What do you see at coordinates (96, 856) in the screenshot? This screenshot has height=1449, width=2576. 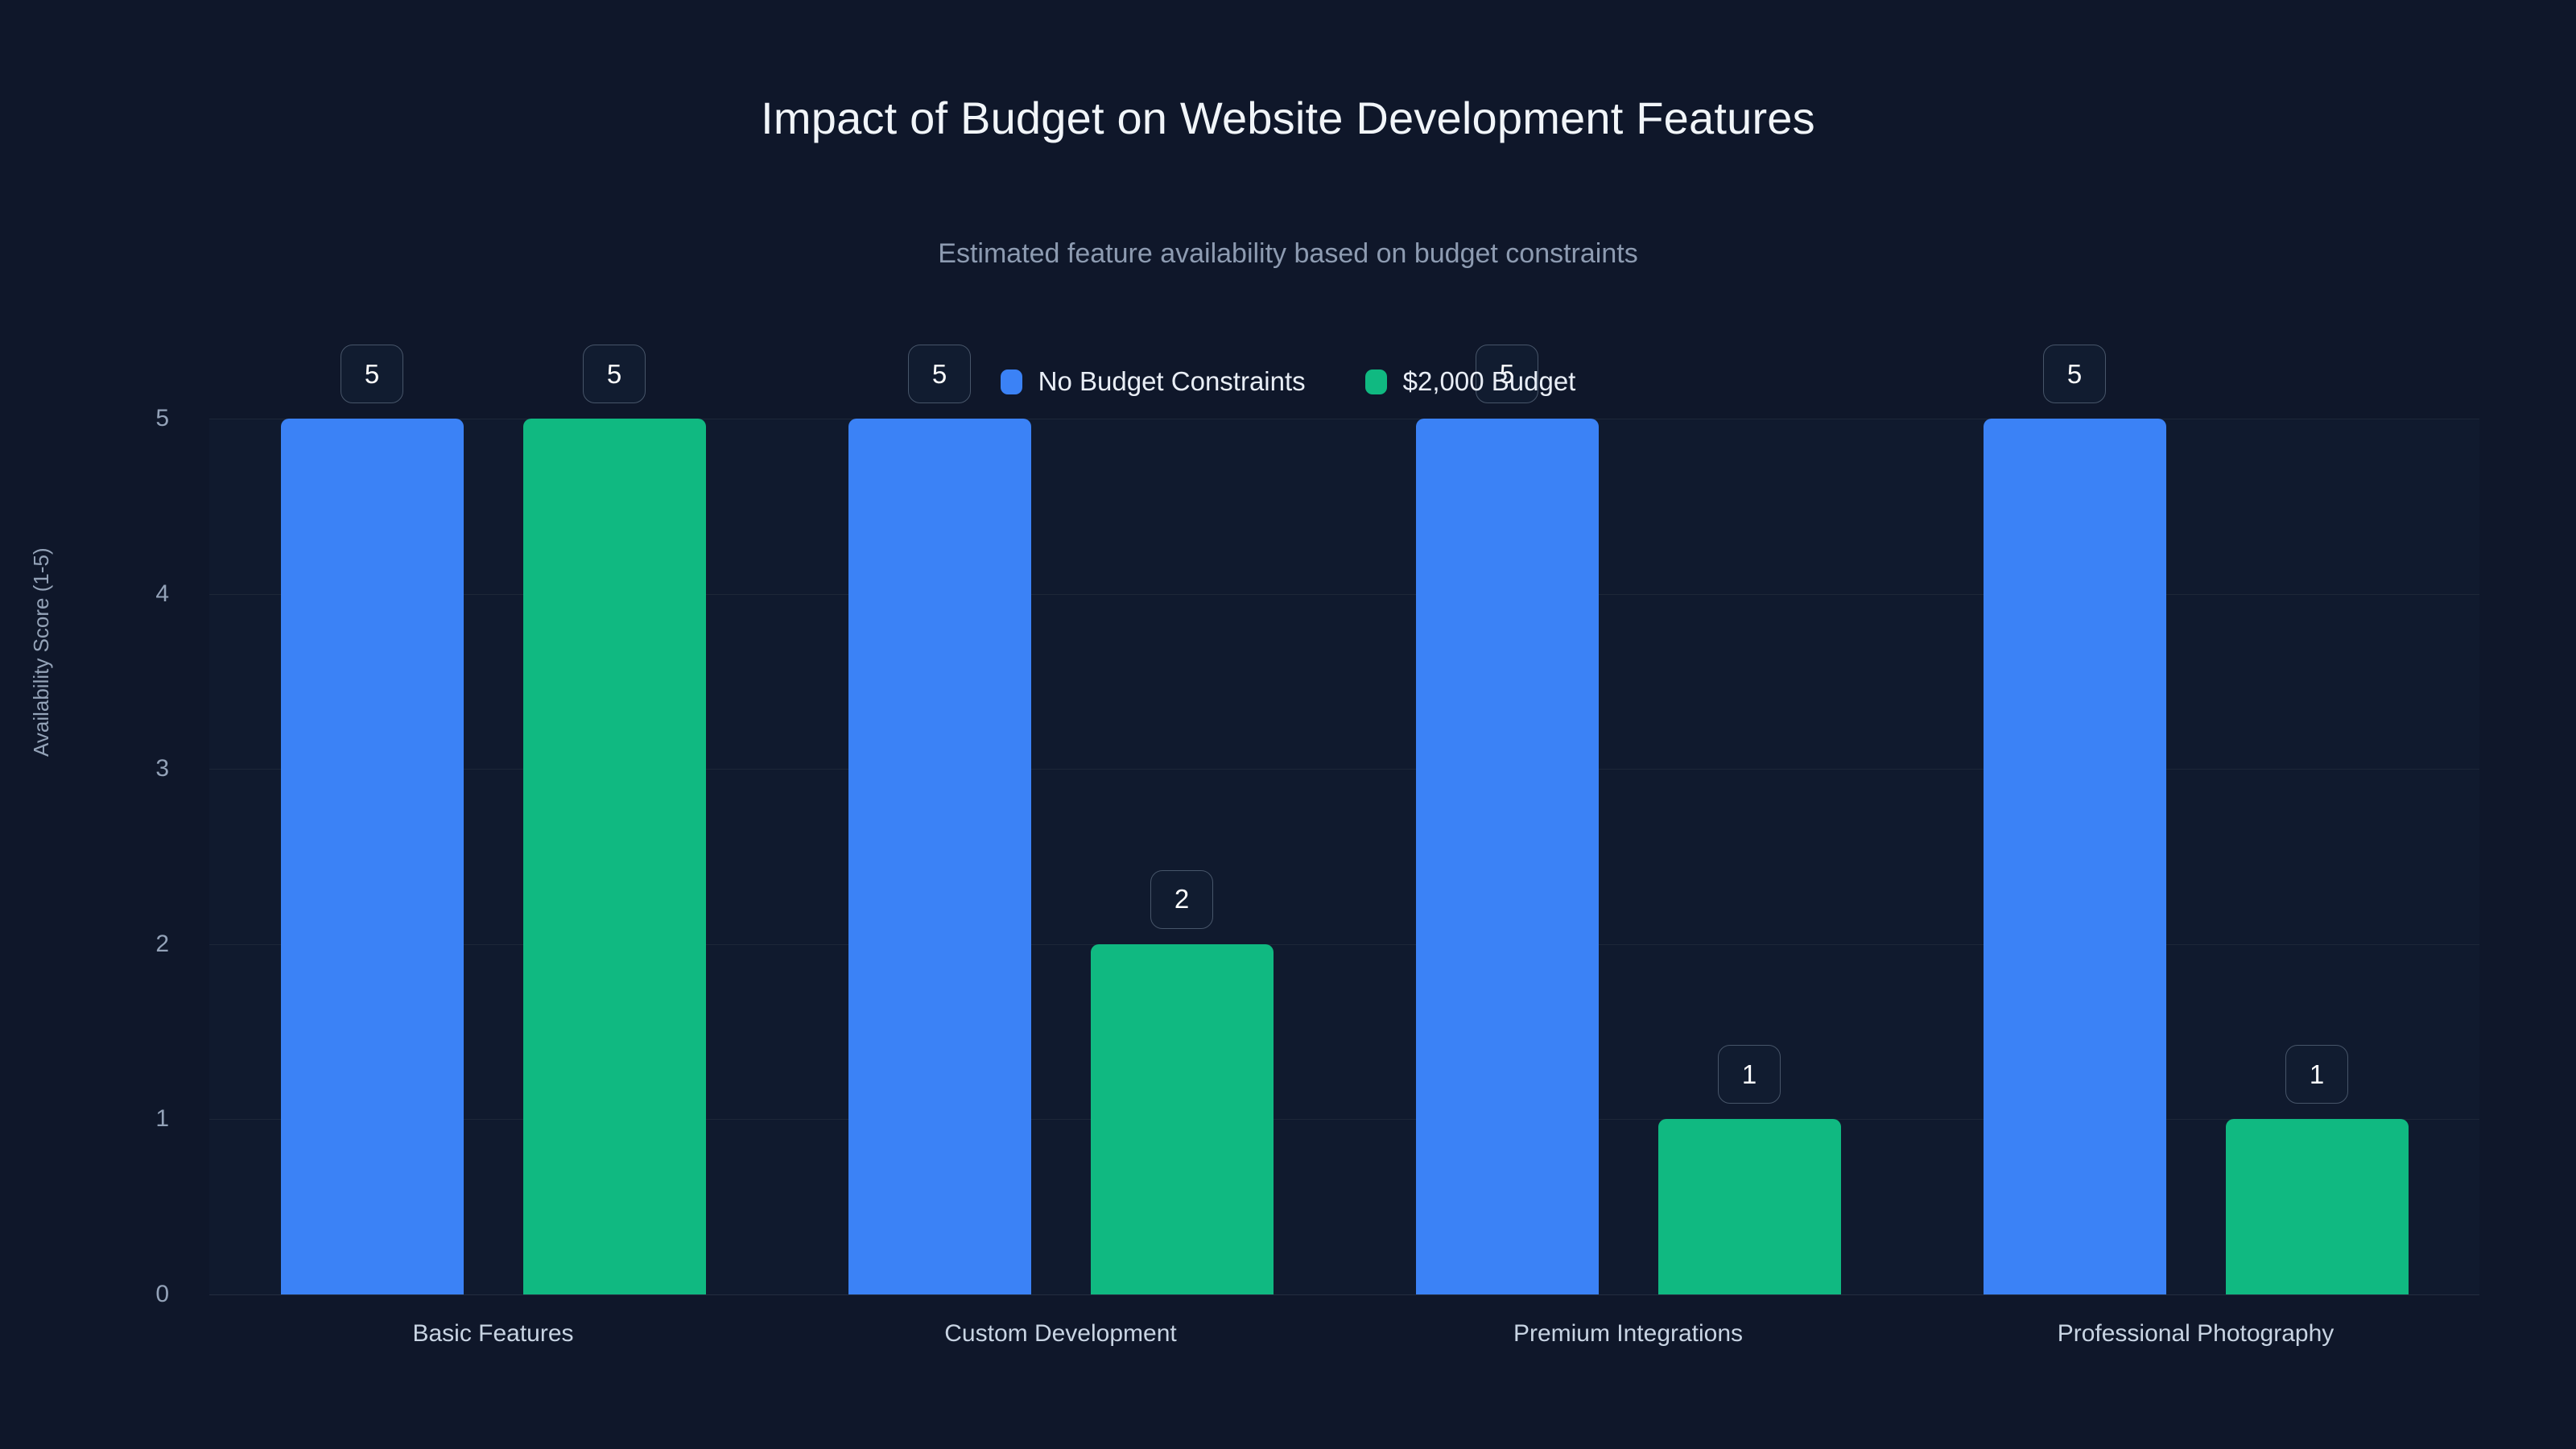 I see `y-axis-tick-labels: 0 1 2 3 4 5` at bounding box center [96, 856].